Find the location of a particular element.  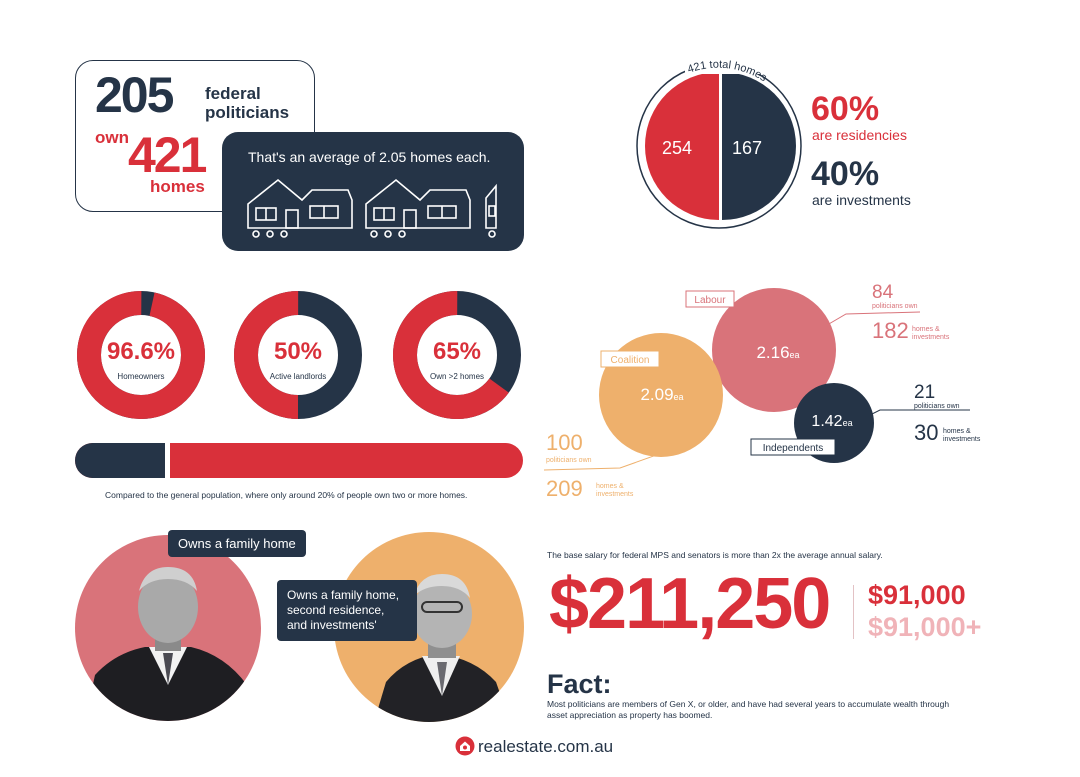

average-salary: $91,000 is located at coordinates (917, 595).